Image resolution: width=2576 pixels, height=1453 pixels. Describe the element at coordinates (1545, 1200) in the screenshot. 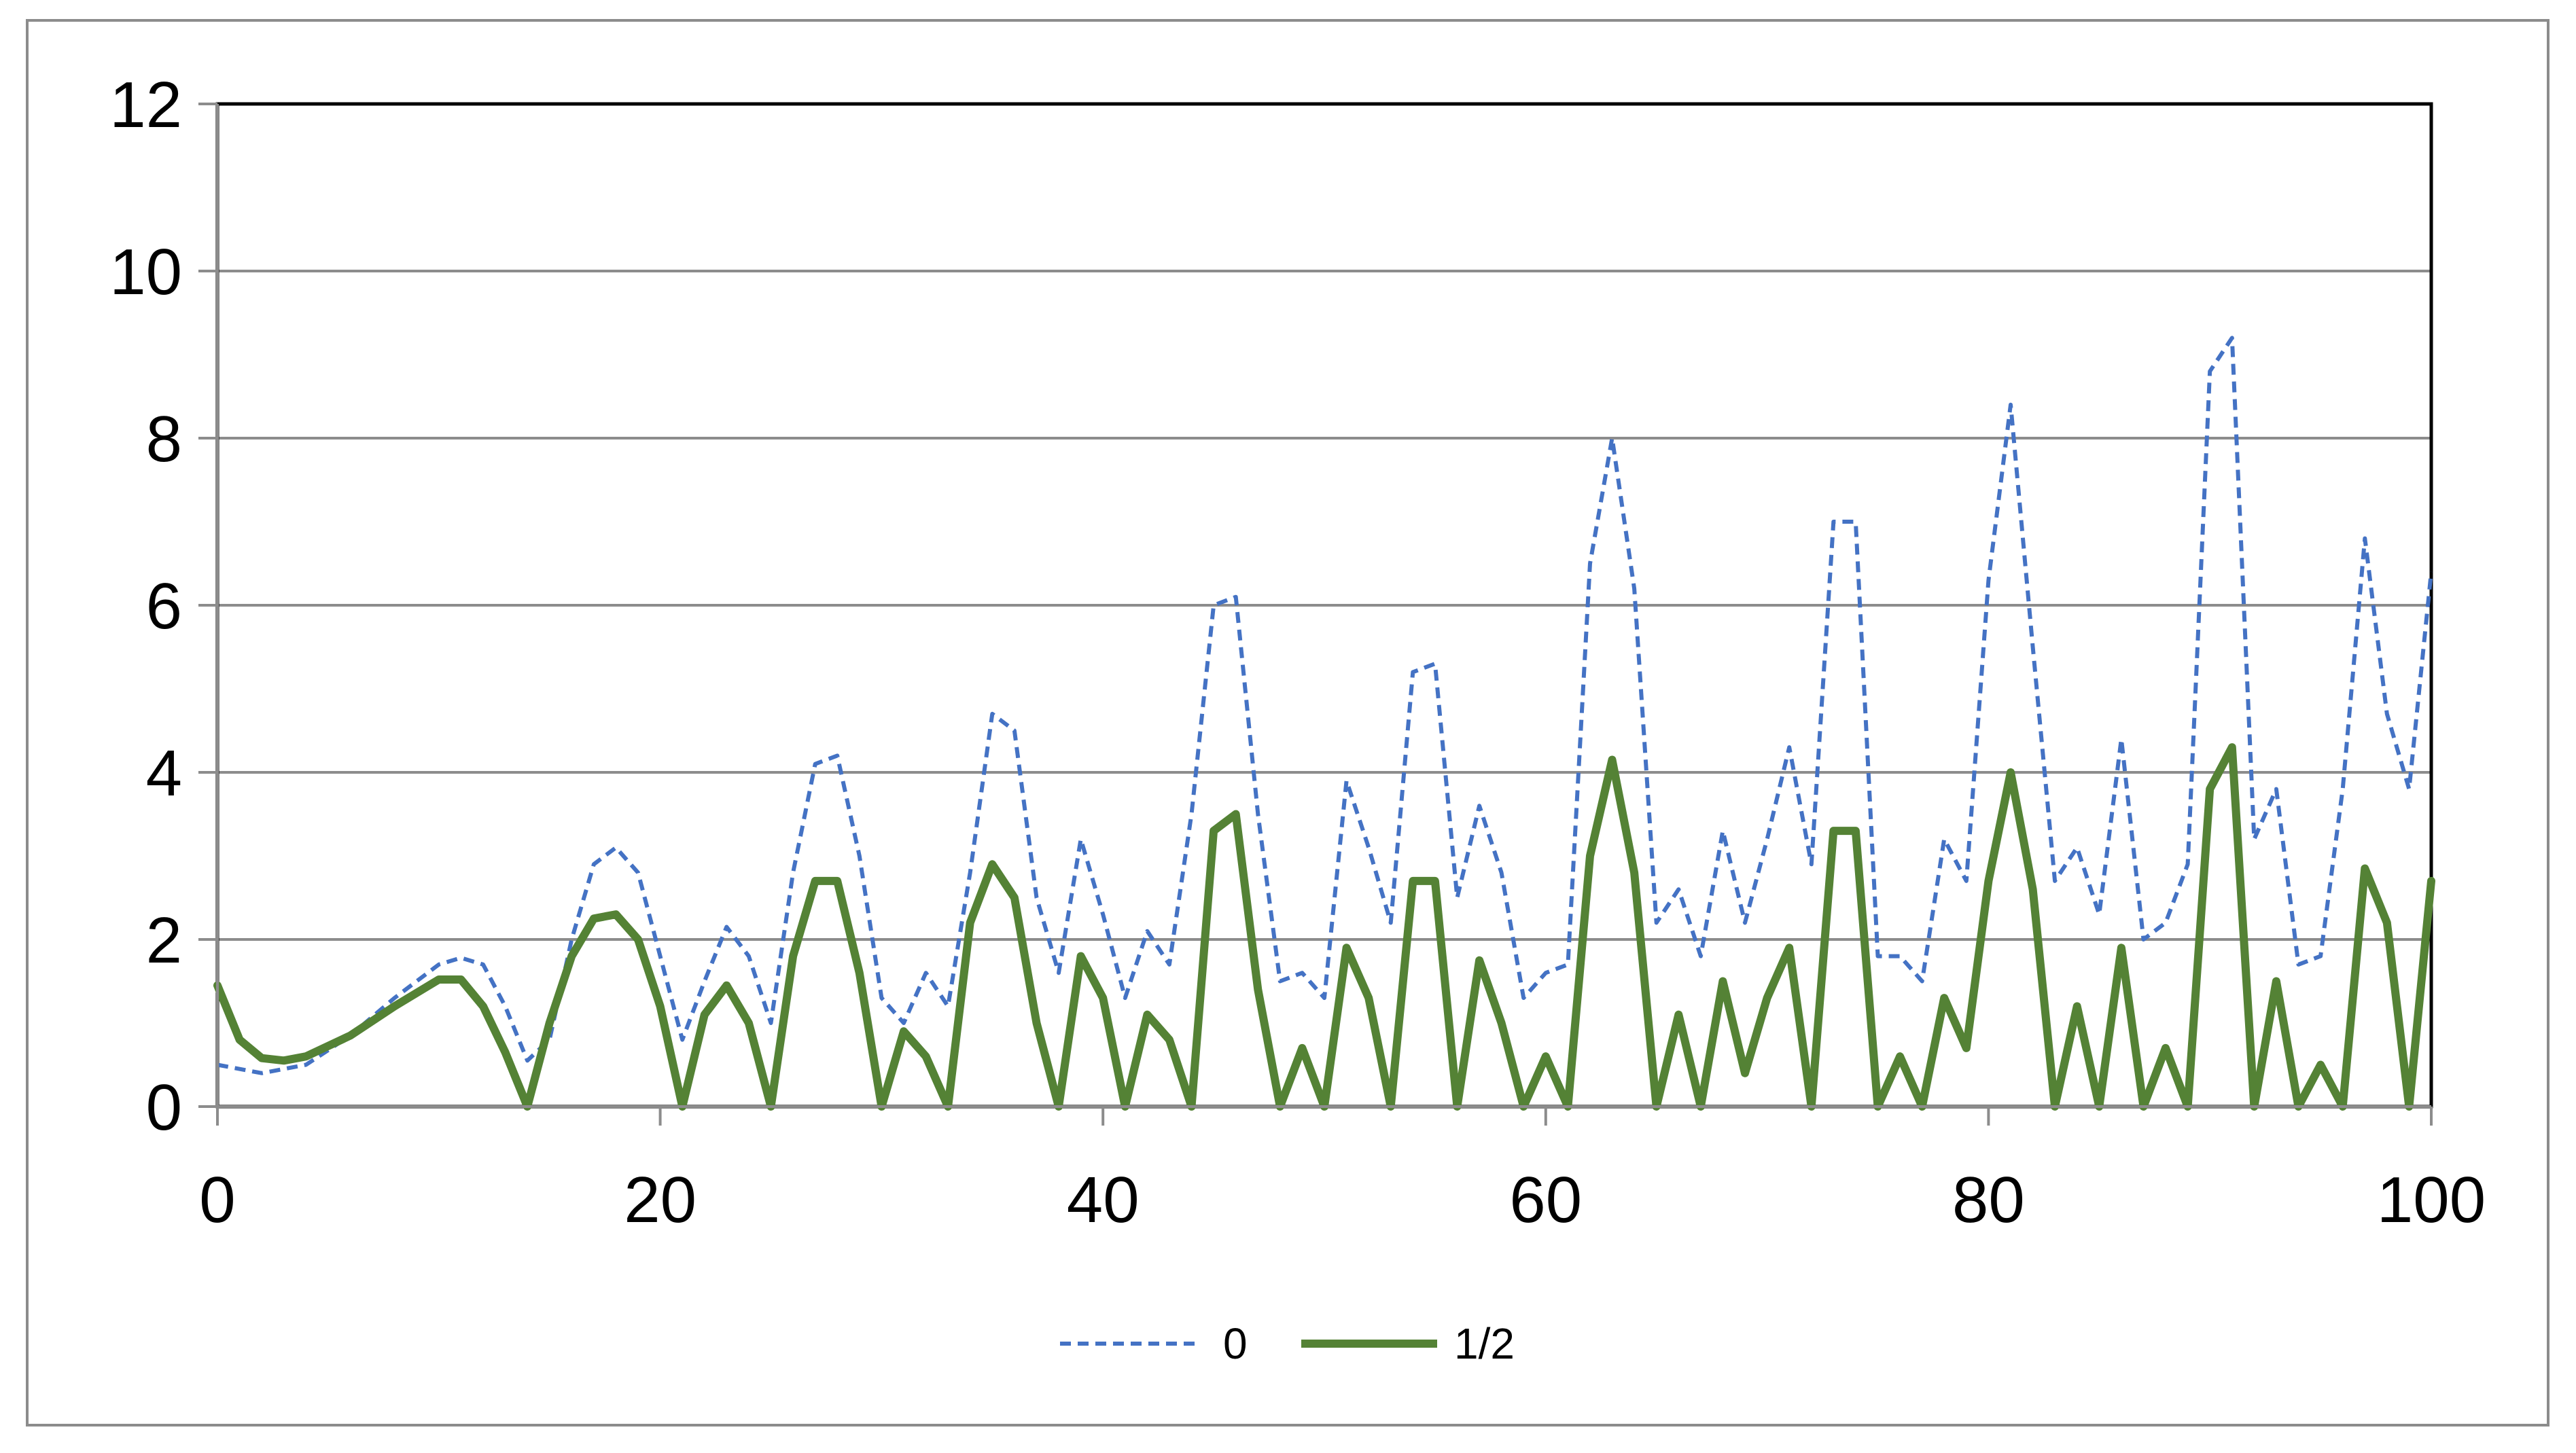

I see `x-tick-label: 60` at that location.